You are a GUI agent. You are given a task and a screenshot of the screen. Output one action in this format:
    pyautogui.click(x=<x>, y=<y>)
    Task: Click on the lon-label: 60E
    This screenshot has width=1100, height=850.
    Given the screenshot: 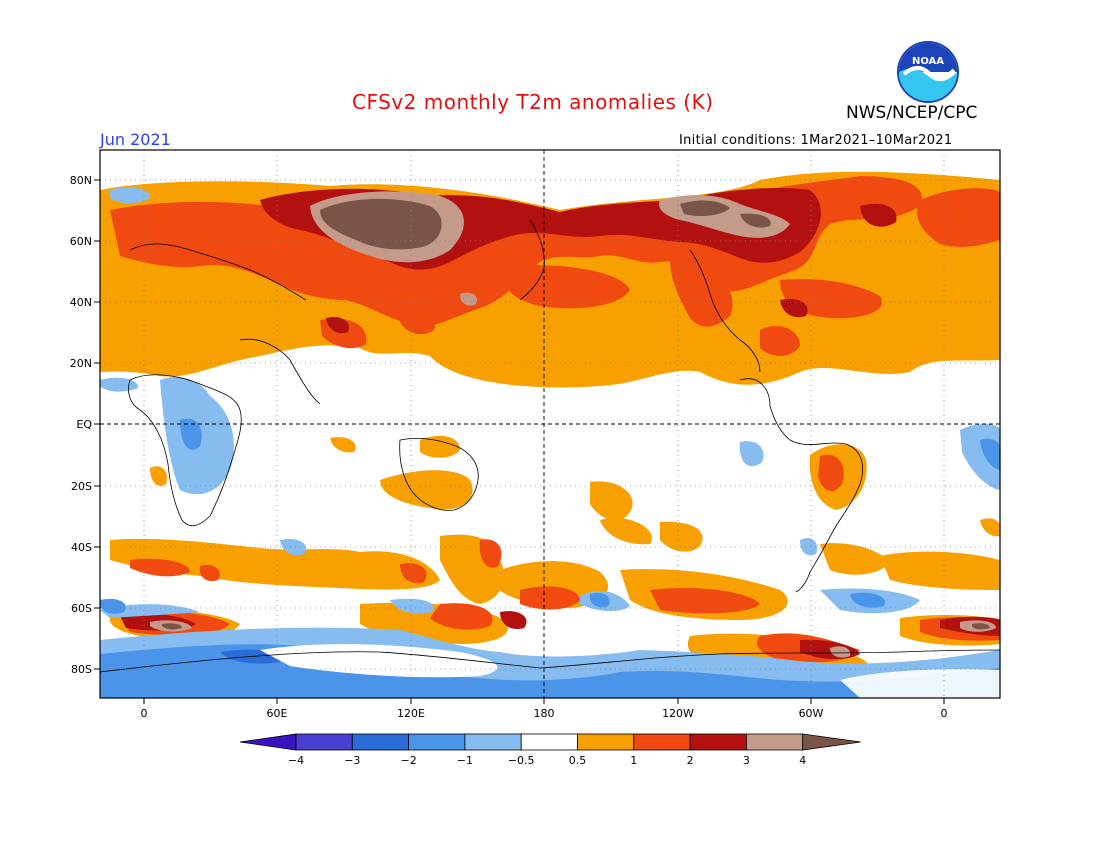 What is the action you would take?
    pyautogui.click(x=277, y=713)
    